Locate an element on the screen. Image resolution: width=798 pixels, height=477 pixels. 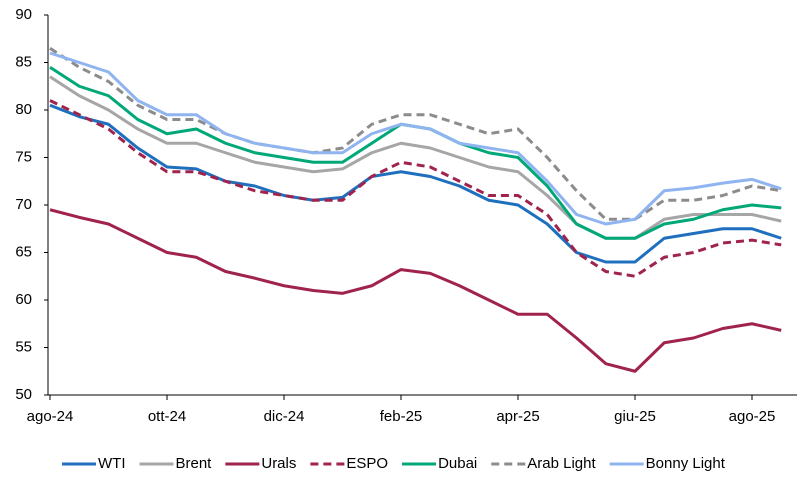
y-tick-label: 50 is located at coordinates (23, 394).